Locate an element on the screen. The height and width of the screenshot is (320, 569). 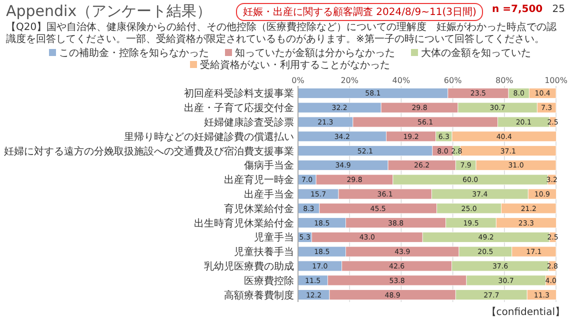
text: Appendix（アンケート結果） is located at coordinates (109, 11).